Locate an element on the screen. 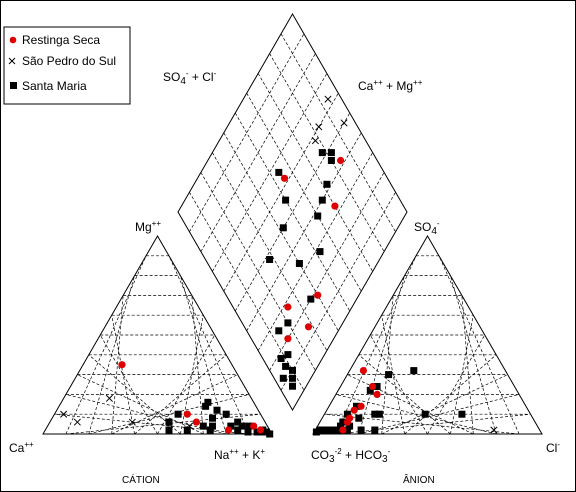  cation-left-label: Ca++ is located at coordinates (21, 447).